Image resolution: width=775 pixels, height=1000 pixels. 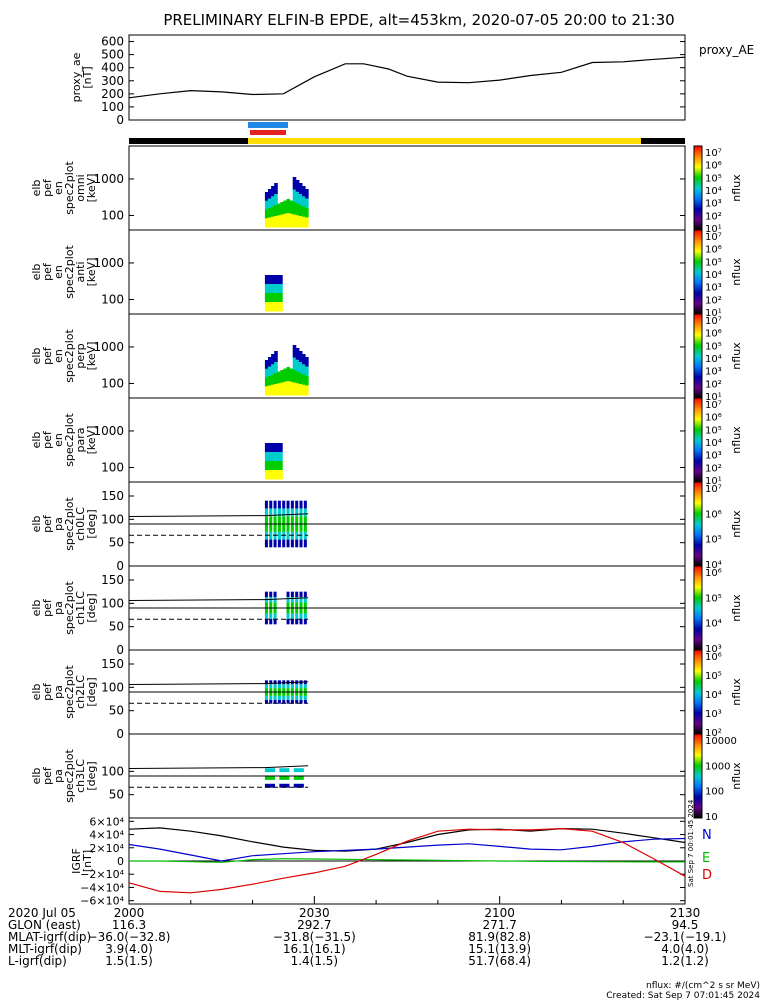 I want to click on status-bar-night-right, so click(x=663, y=141).